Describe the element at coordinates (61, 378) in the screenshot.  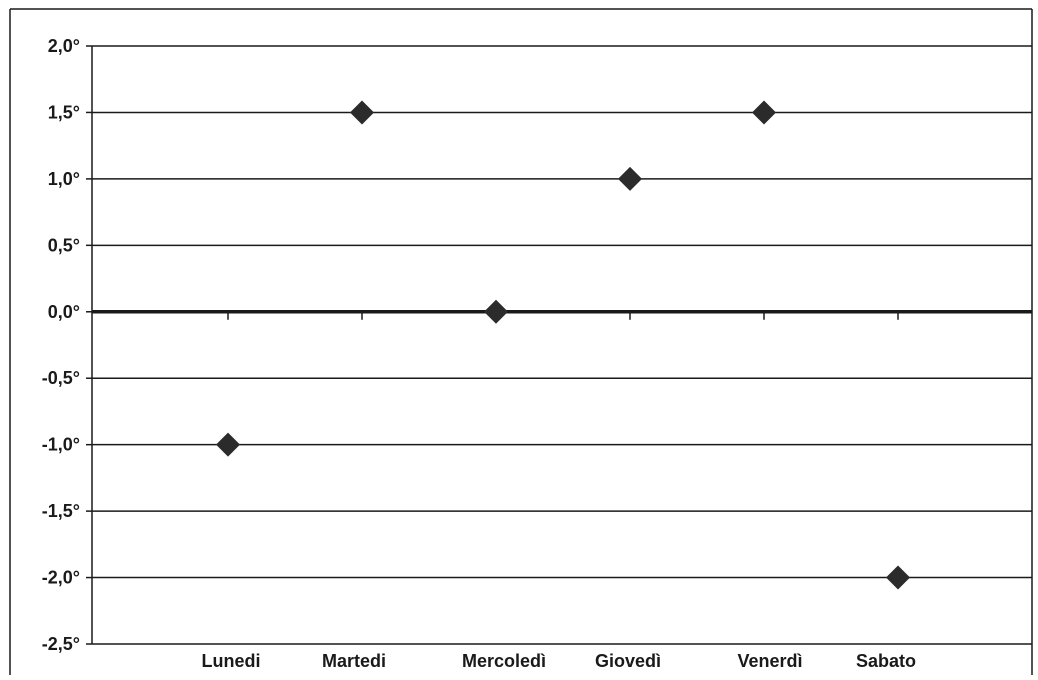
I see `y-tick-label: -0,5°` at that location.